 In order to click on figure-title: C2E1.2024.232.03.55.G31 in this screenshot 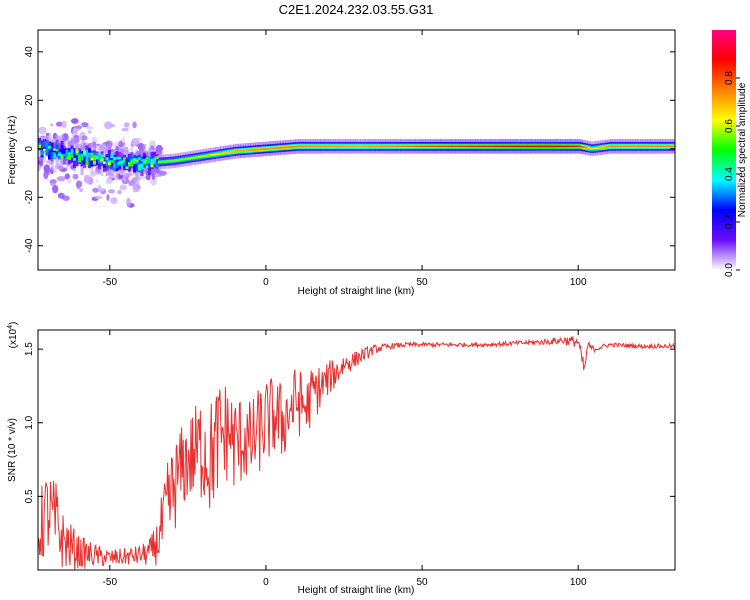, I will do `click(356, 9)`.